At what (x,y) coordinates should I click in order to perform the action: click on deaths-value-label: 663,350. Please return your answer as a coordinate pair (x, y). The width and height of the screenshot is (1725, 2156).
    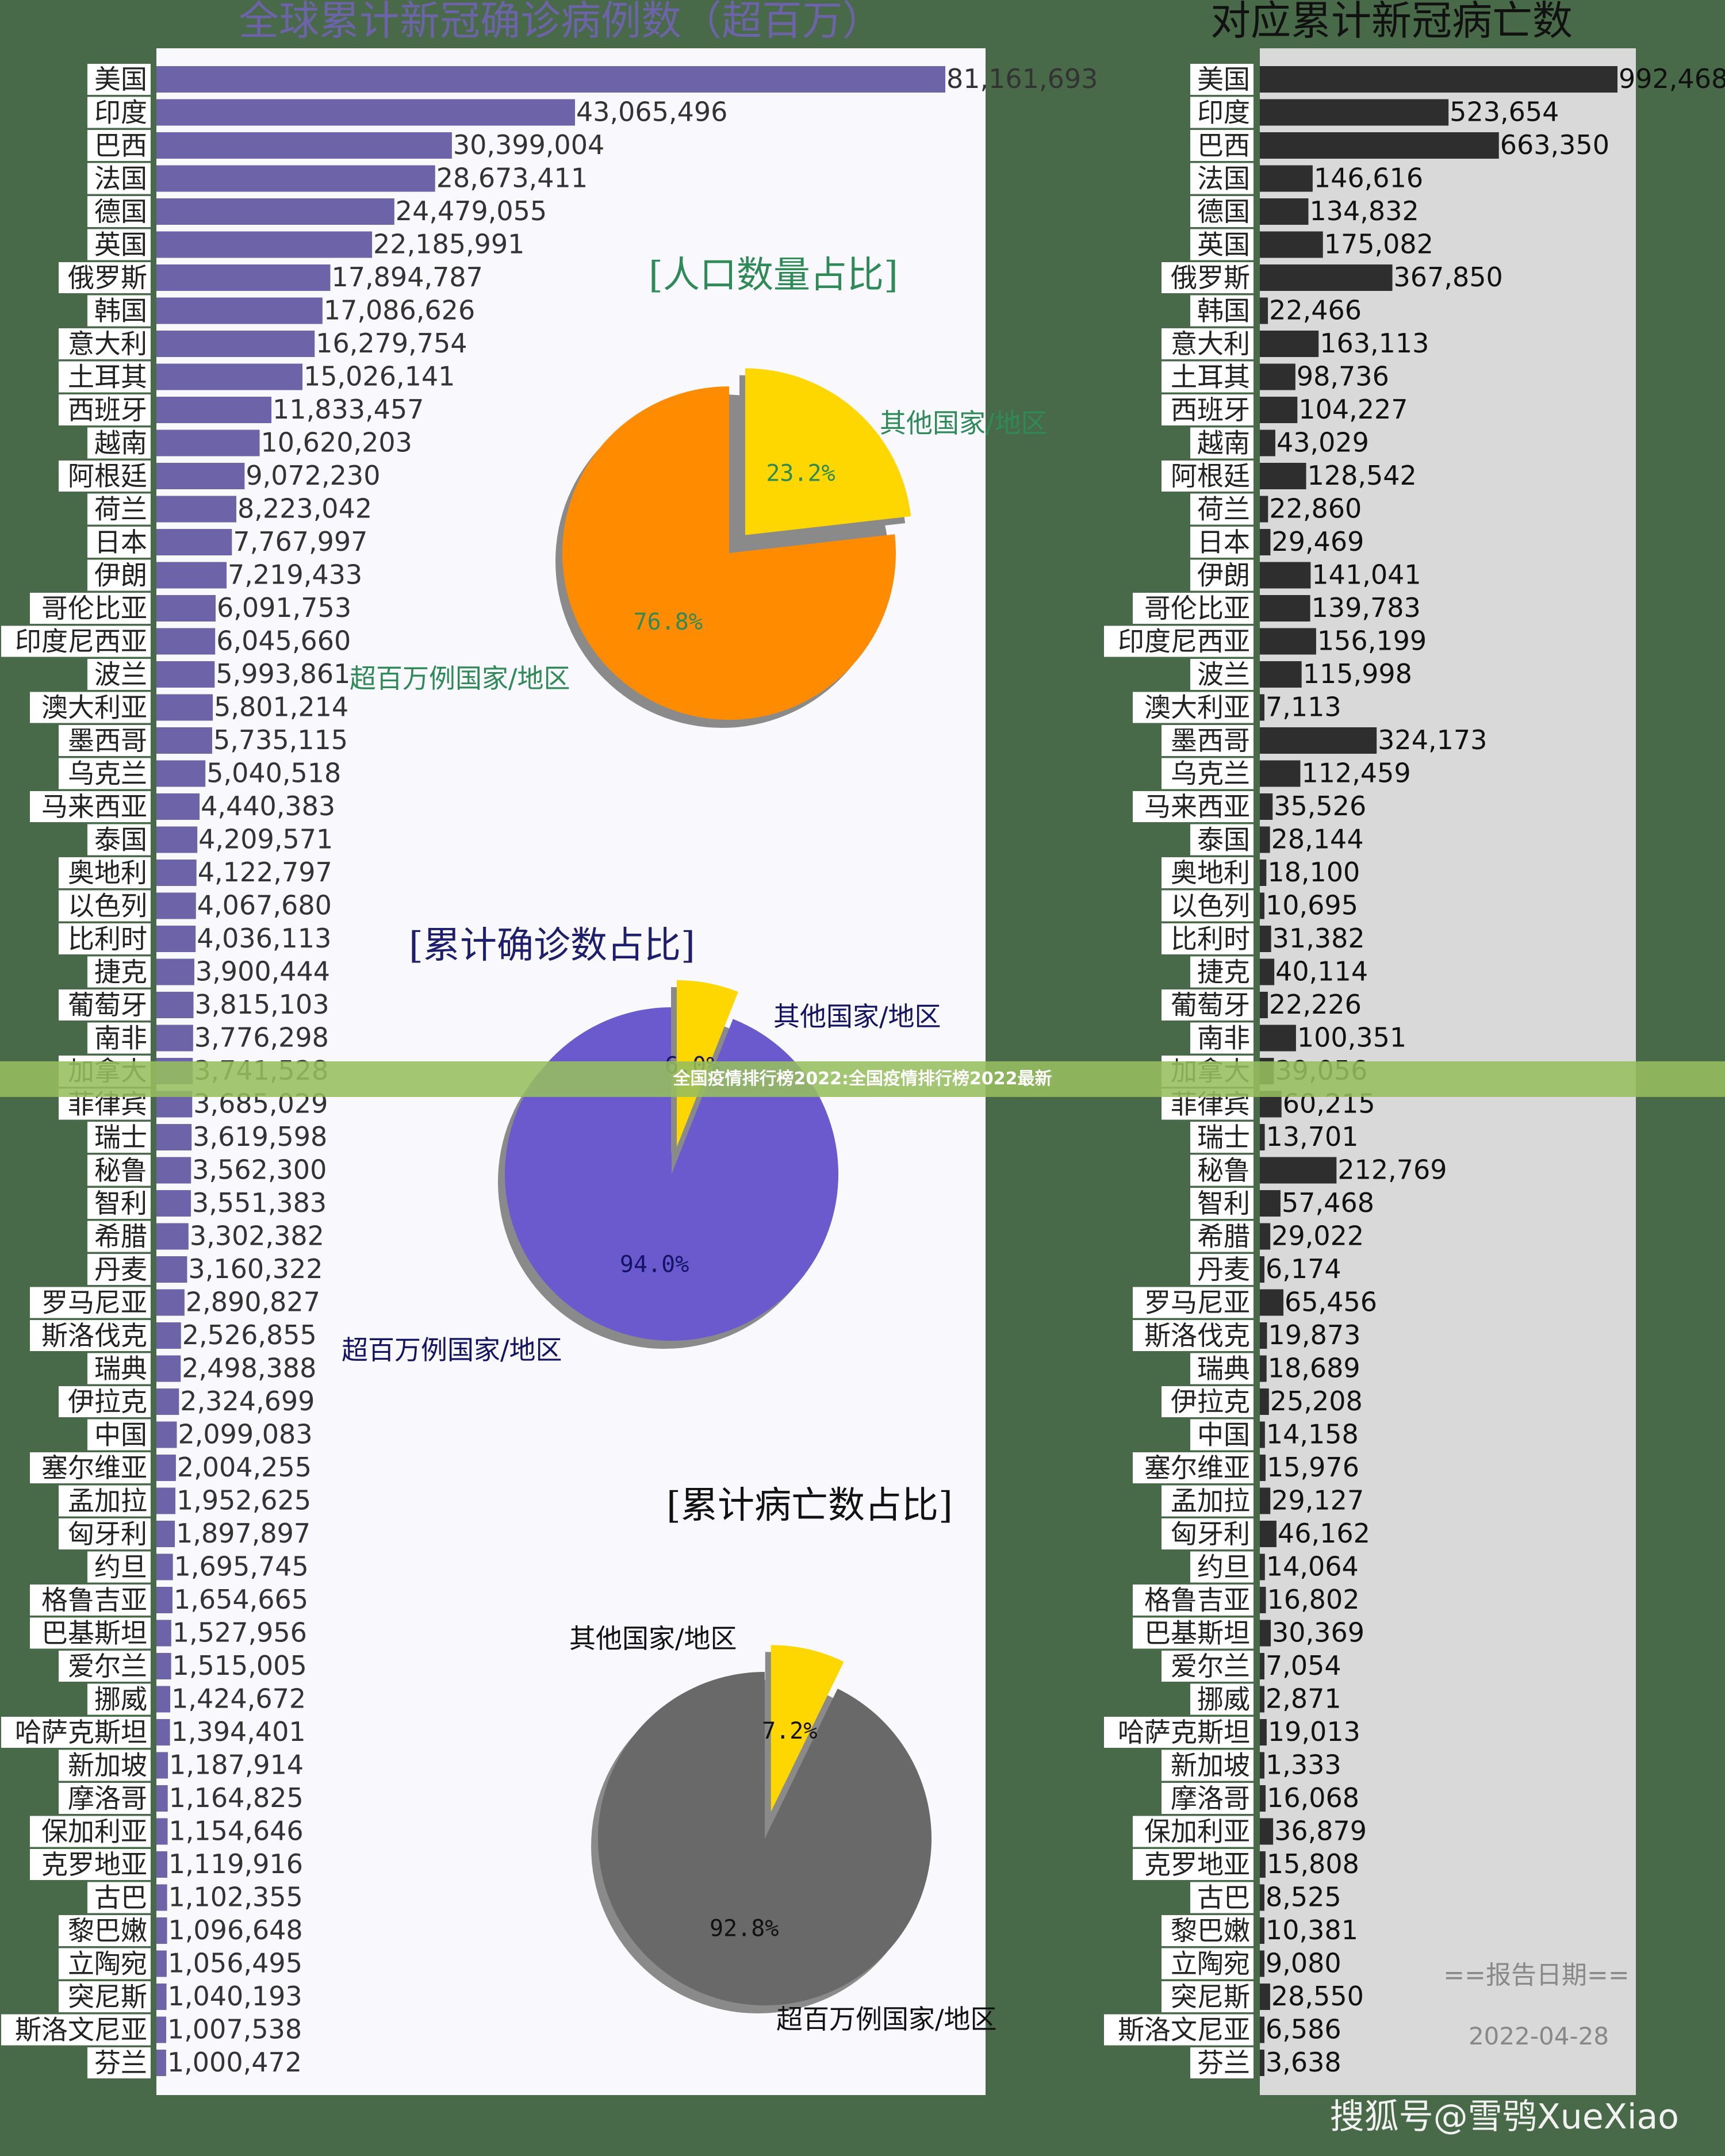
    Looking at the image, I should click on (1554, 144).